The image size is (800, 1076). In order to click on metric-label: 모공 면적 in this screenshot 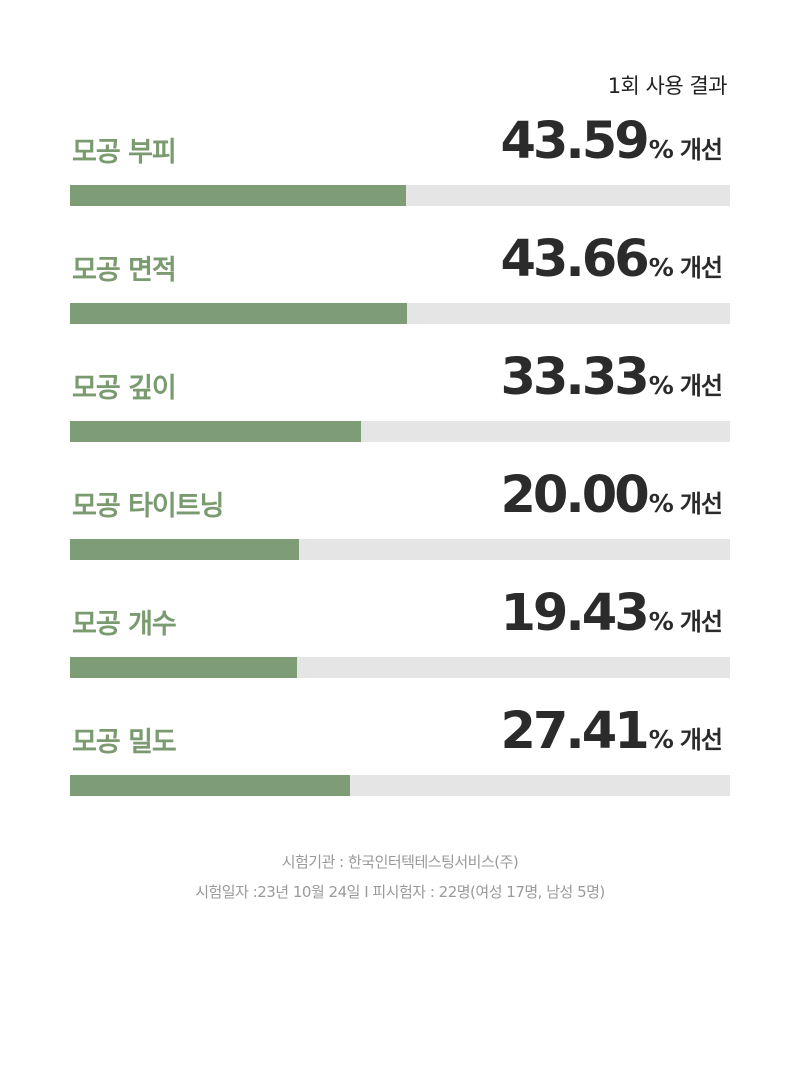, I will do `click(124, 270)`.